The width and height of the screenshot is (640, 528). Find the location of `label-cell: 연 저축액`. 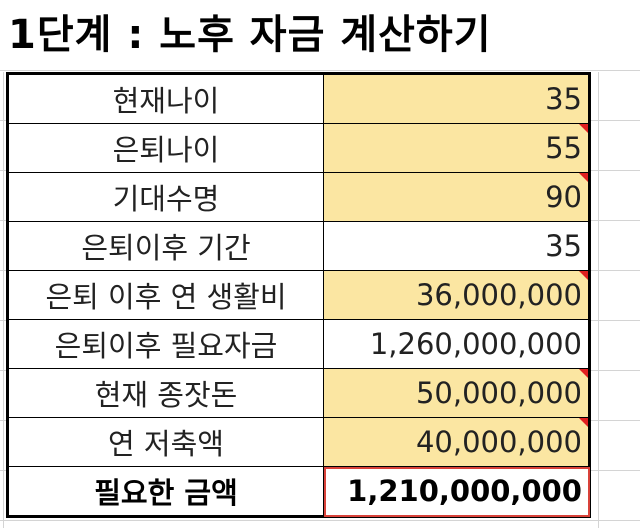

label-cell: 연 저축액 is located at coordinates (165, 442).